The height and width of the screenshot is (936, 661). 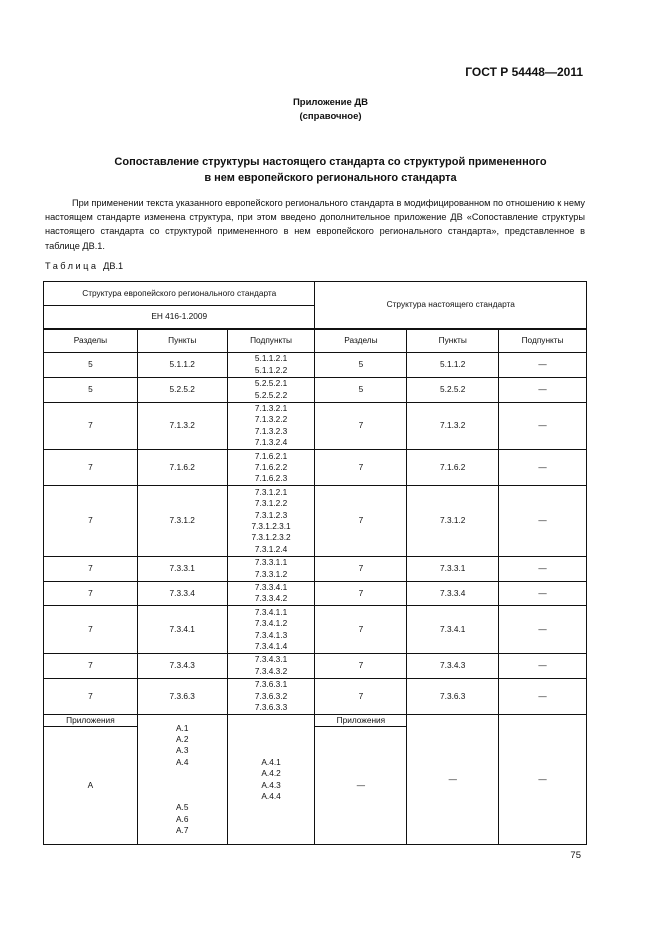 I want to click on ru-structure-header: Структура настоящего стандарта, so click(x=450, y=305).